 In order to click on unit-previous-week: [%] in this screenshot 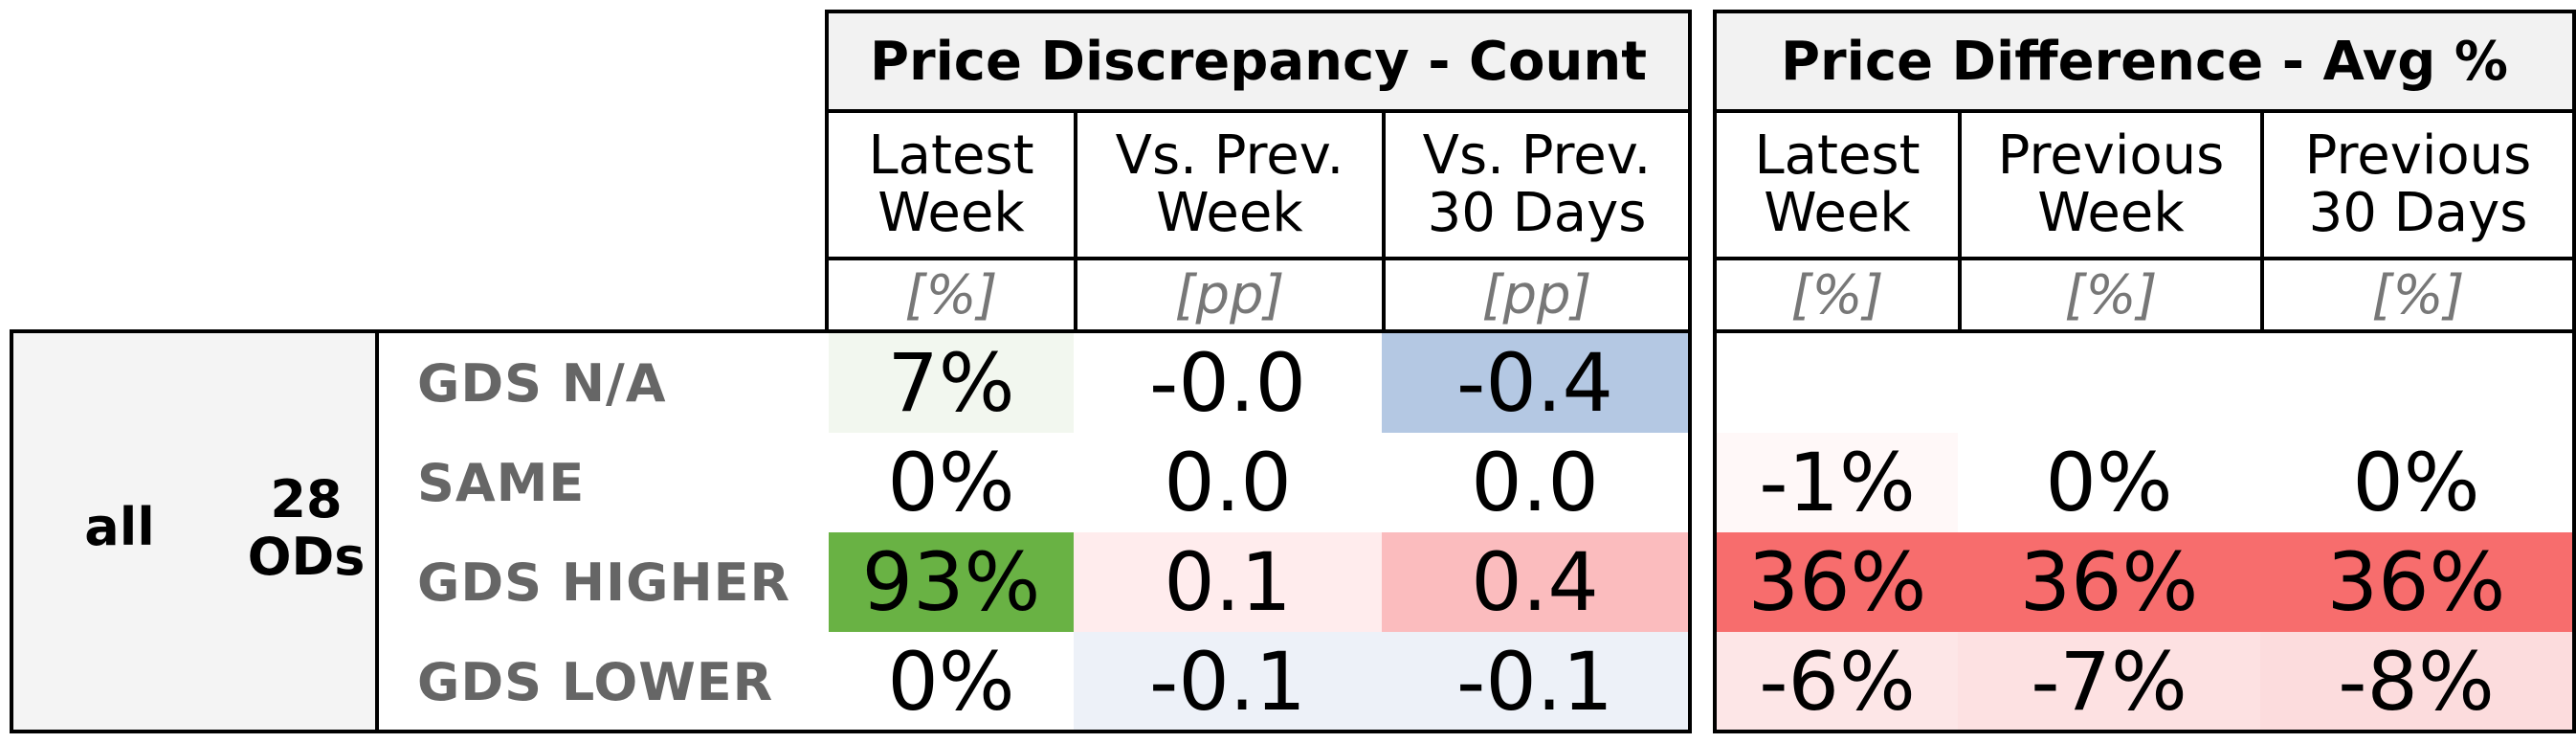, I will do `click(2111, 294)`.